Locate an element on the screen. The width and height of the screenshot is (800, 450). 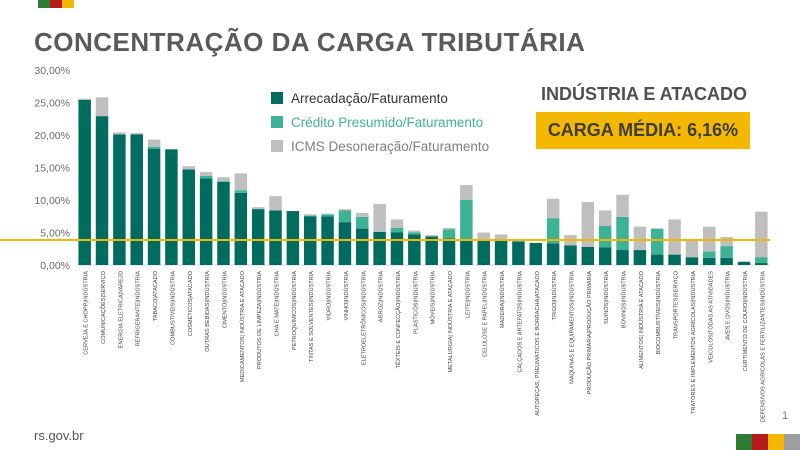
x-tick-label: LEITE|INDÚSTRIA is located at coordinates (467, 294).